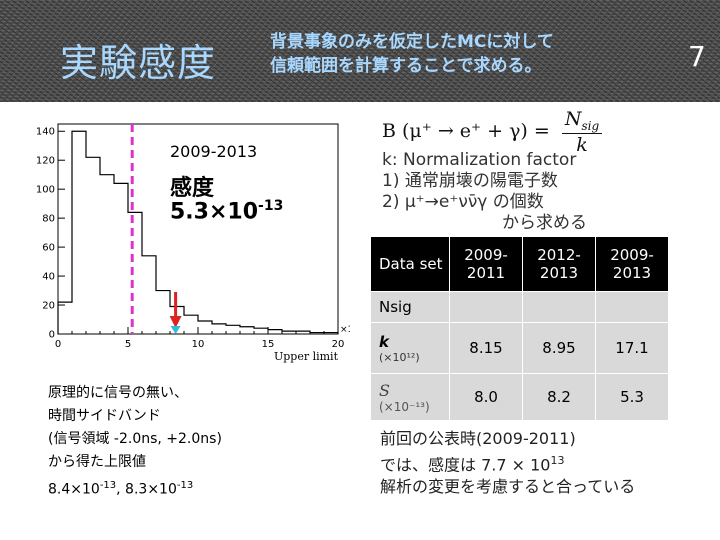 This screenshot has width=720, height=540. I want to click on page-subtitle: 背景事象のみを仮定したMCに対して 信頼範囲を計算することで求める。, so click(412, 54).